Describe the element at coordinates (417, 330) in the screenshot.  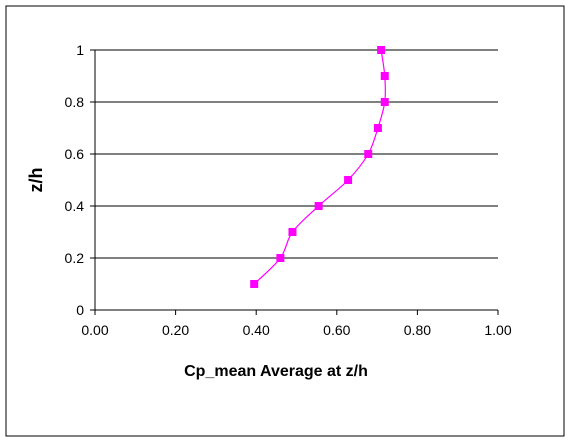
I see `x-tick-label: 0.80` at that location.